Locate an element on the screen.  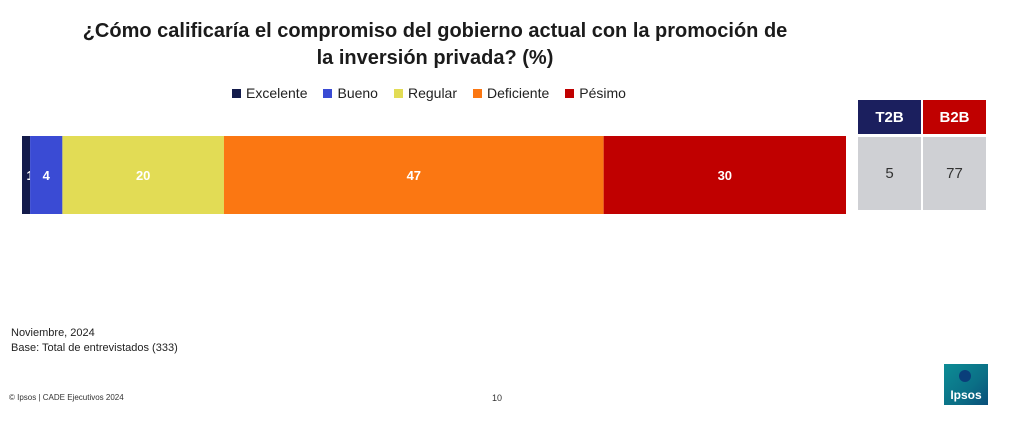
footnote-base: Base: Total de entrevistados (333) is located at coordinates (94, 348).